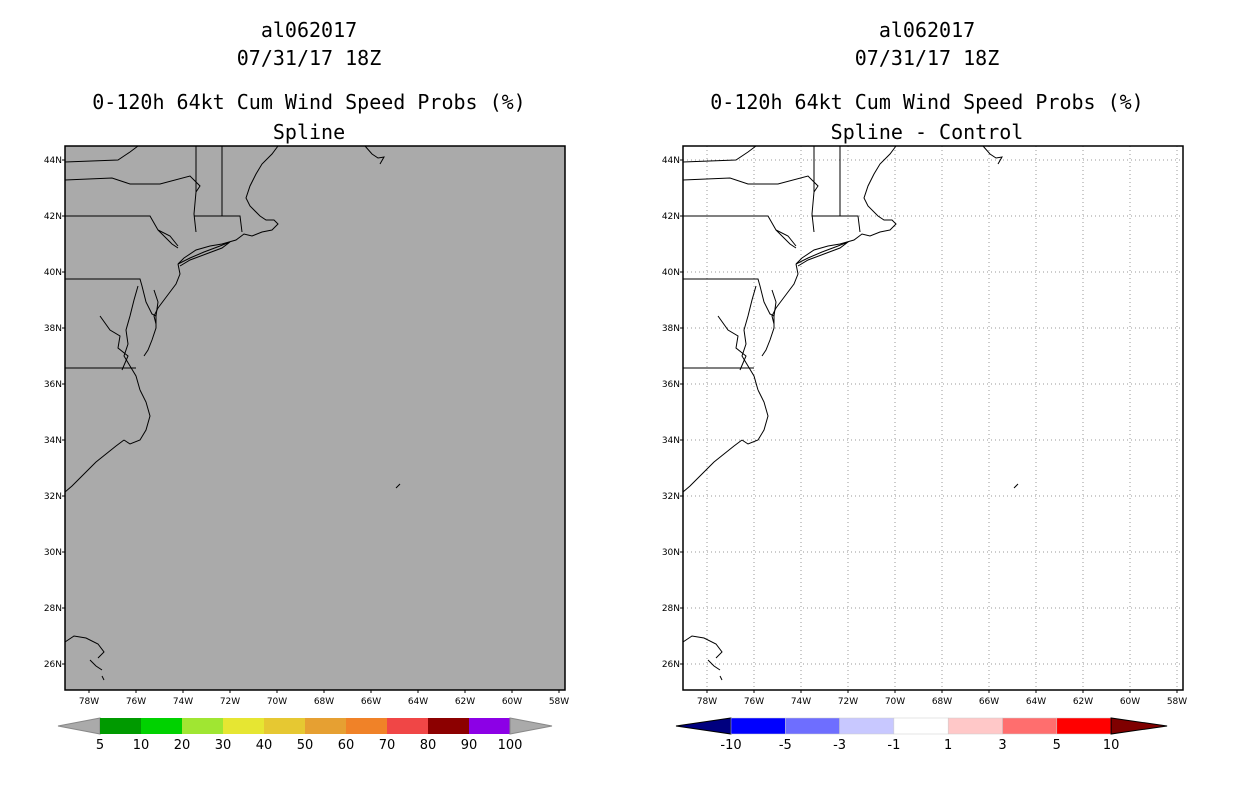 This screenshot has height=800, width=1236. What do you see at coordinates (948, 745) in the screenshot?
I see `colorbar-label: 1` at bounding box center [948, 745].